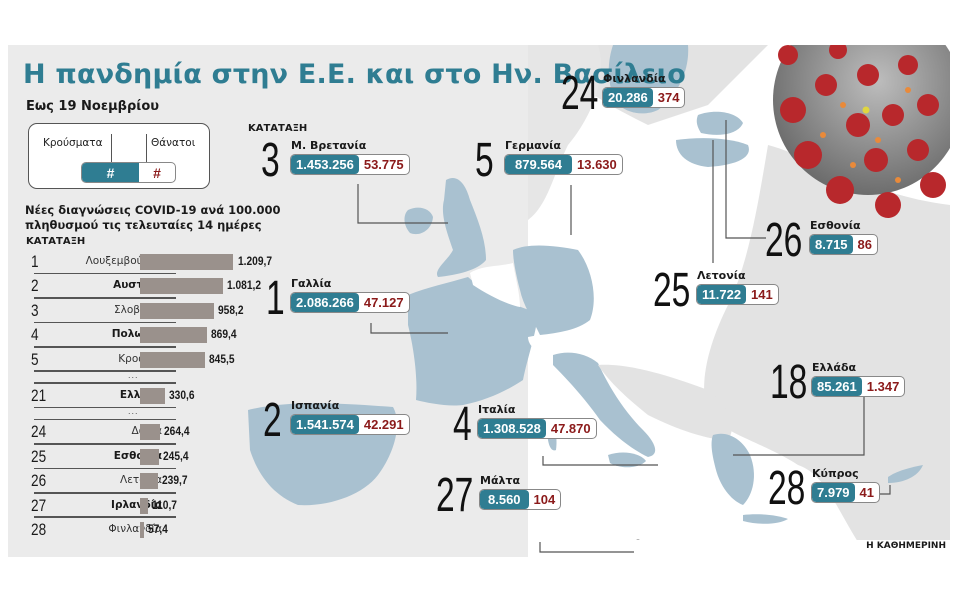 The image size is (960, 600). Describe the element at coordinates (553, 290) in the screenshot. I see `germany-shape` at that location.